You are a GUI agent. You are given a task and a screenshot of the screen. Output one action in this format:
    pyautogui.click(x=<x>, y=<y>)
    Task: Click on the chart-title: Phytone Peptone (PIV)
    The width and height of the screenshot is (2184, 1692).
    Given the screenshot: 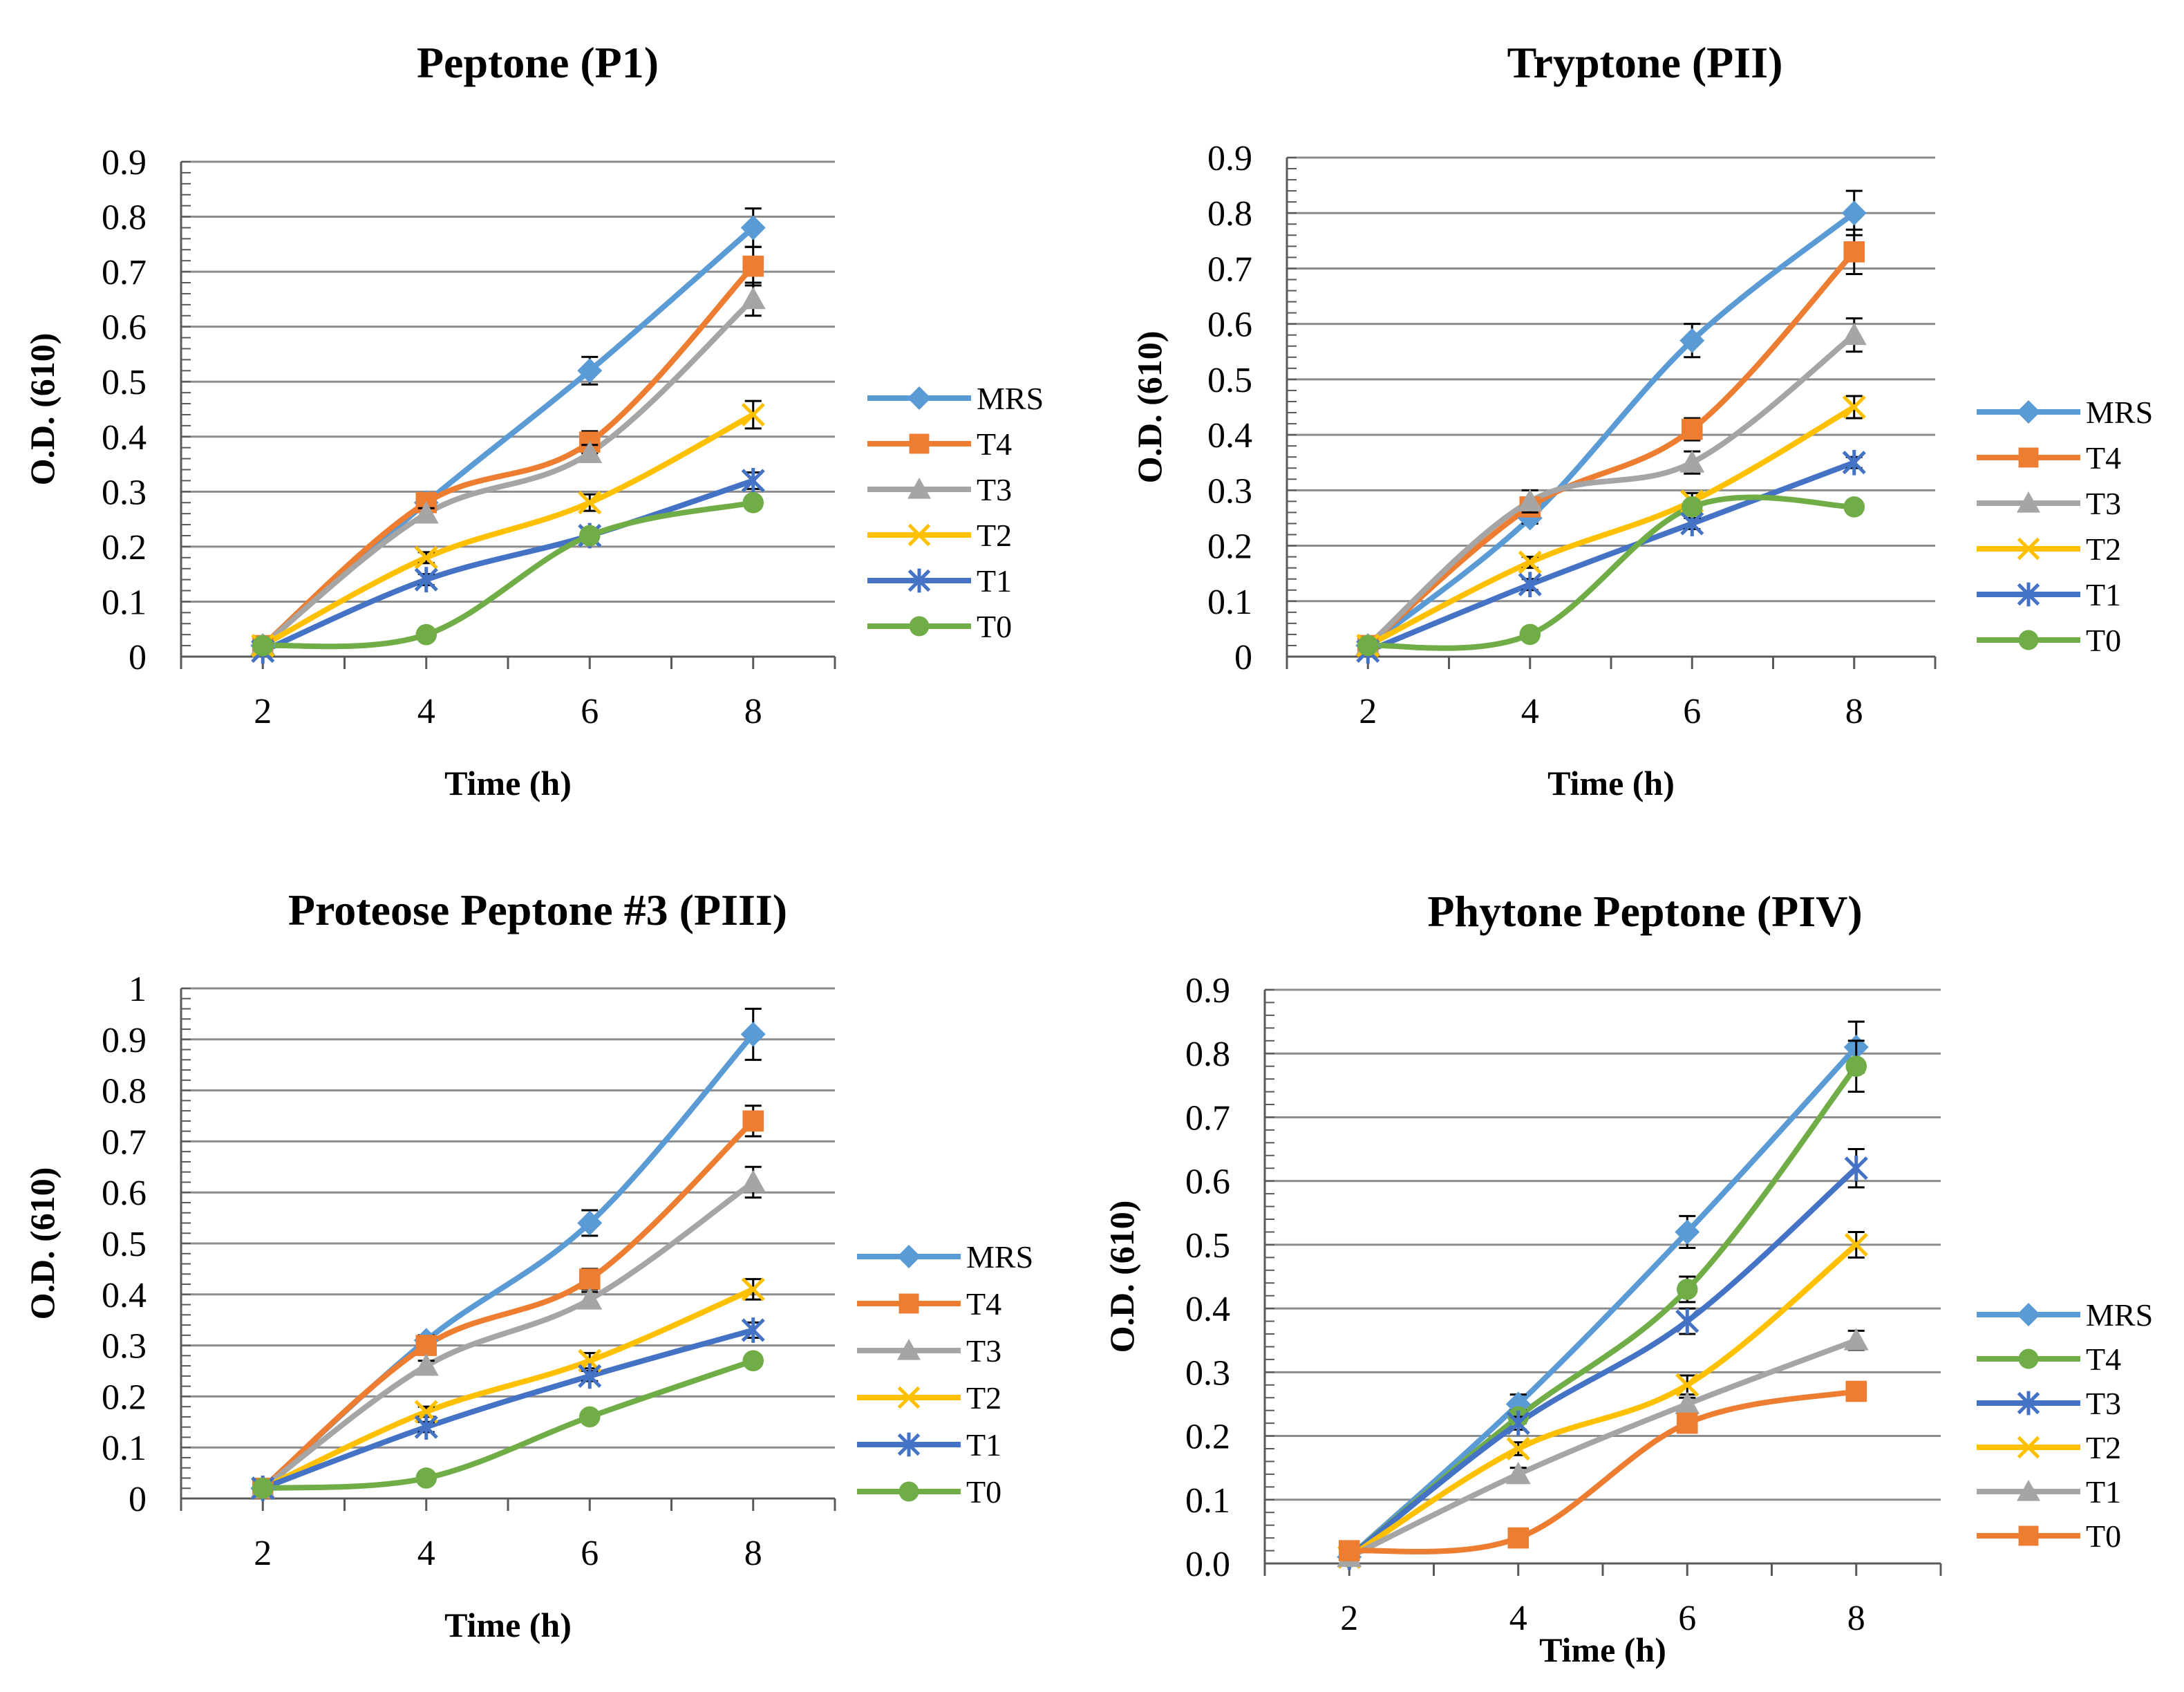 What is the action you would take?
    pyautogui.click(x=1644, y=912)
    